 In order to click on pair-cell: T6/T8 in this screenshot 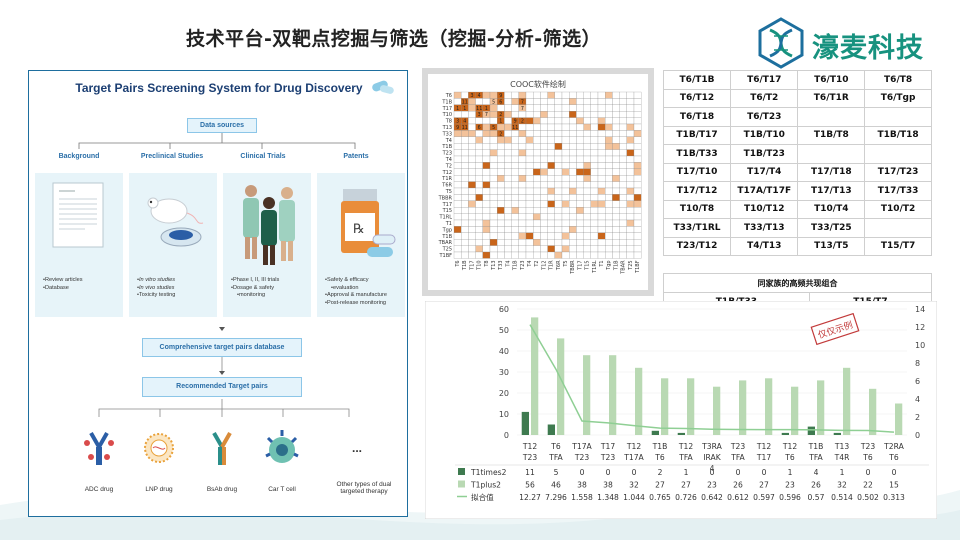, I will do `click(898, 80)`.